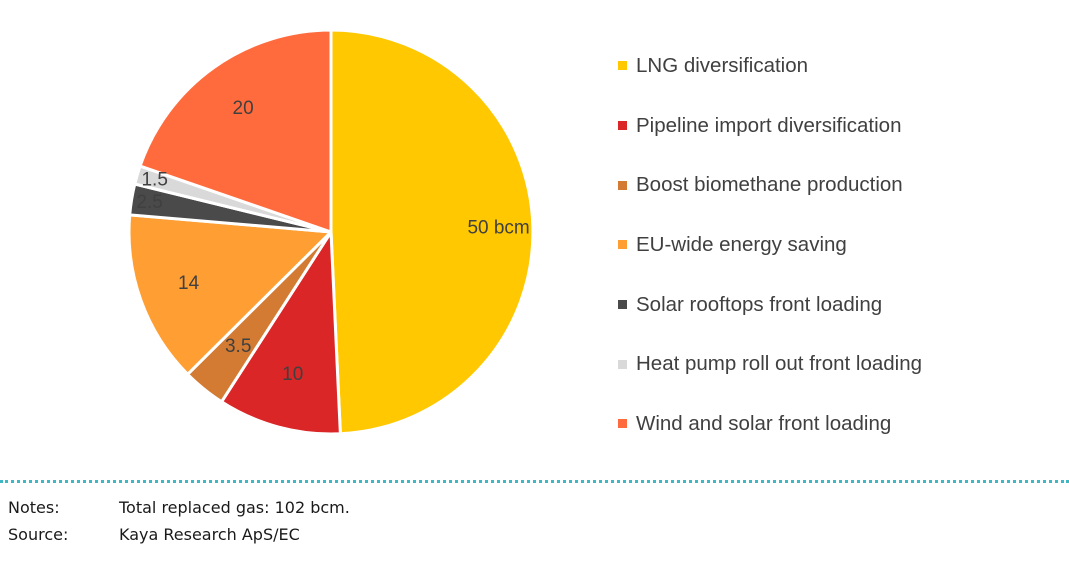 The image size is (1069, 561). Describe the element at coordinates (498, 228) in the screenshot. I see `pie-value-label: 50 bcm` at that location.